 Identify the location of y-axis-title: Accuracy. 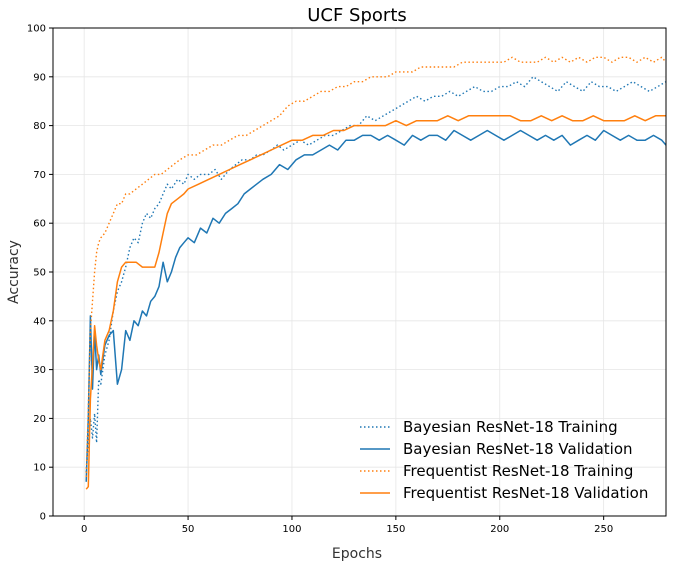
(14, 272).